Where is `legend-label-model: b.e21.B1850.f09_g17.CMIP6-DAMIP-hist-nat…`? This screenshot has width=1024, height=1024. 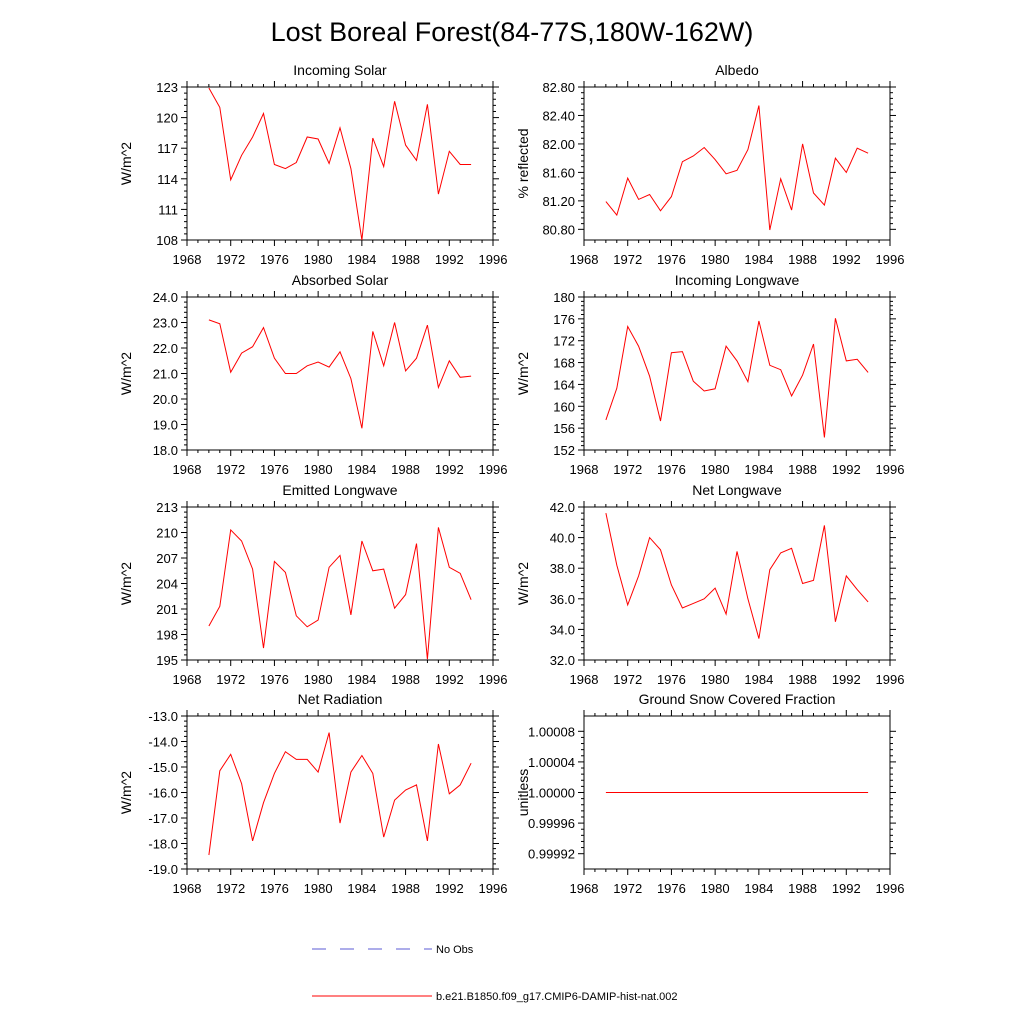
legend-label-model: b.e21.B1850.f09_g17.CMIP6-DAMIP-hist-nat… is located at coordinates (557, 997).